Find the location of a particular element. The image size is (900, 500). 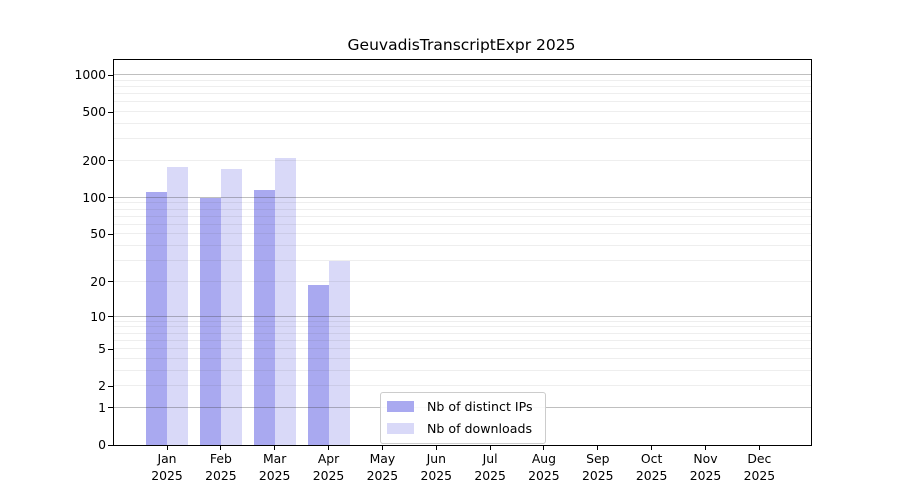

x-tick-label: Apr 2025 is located at coordinates (329, 467).